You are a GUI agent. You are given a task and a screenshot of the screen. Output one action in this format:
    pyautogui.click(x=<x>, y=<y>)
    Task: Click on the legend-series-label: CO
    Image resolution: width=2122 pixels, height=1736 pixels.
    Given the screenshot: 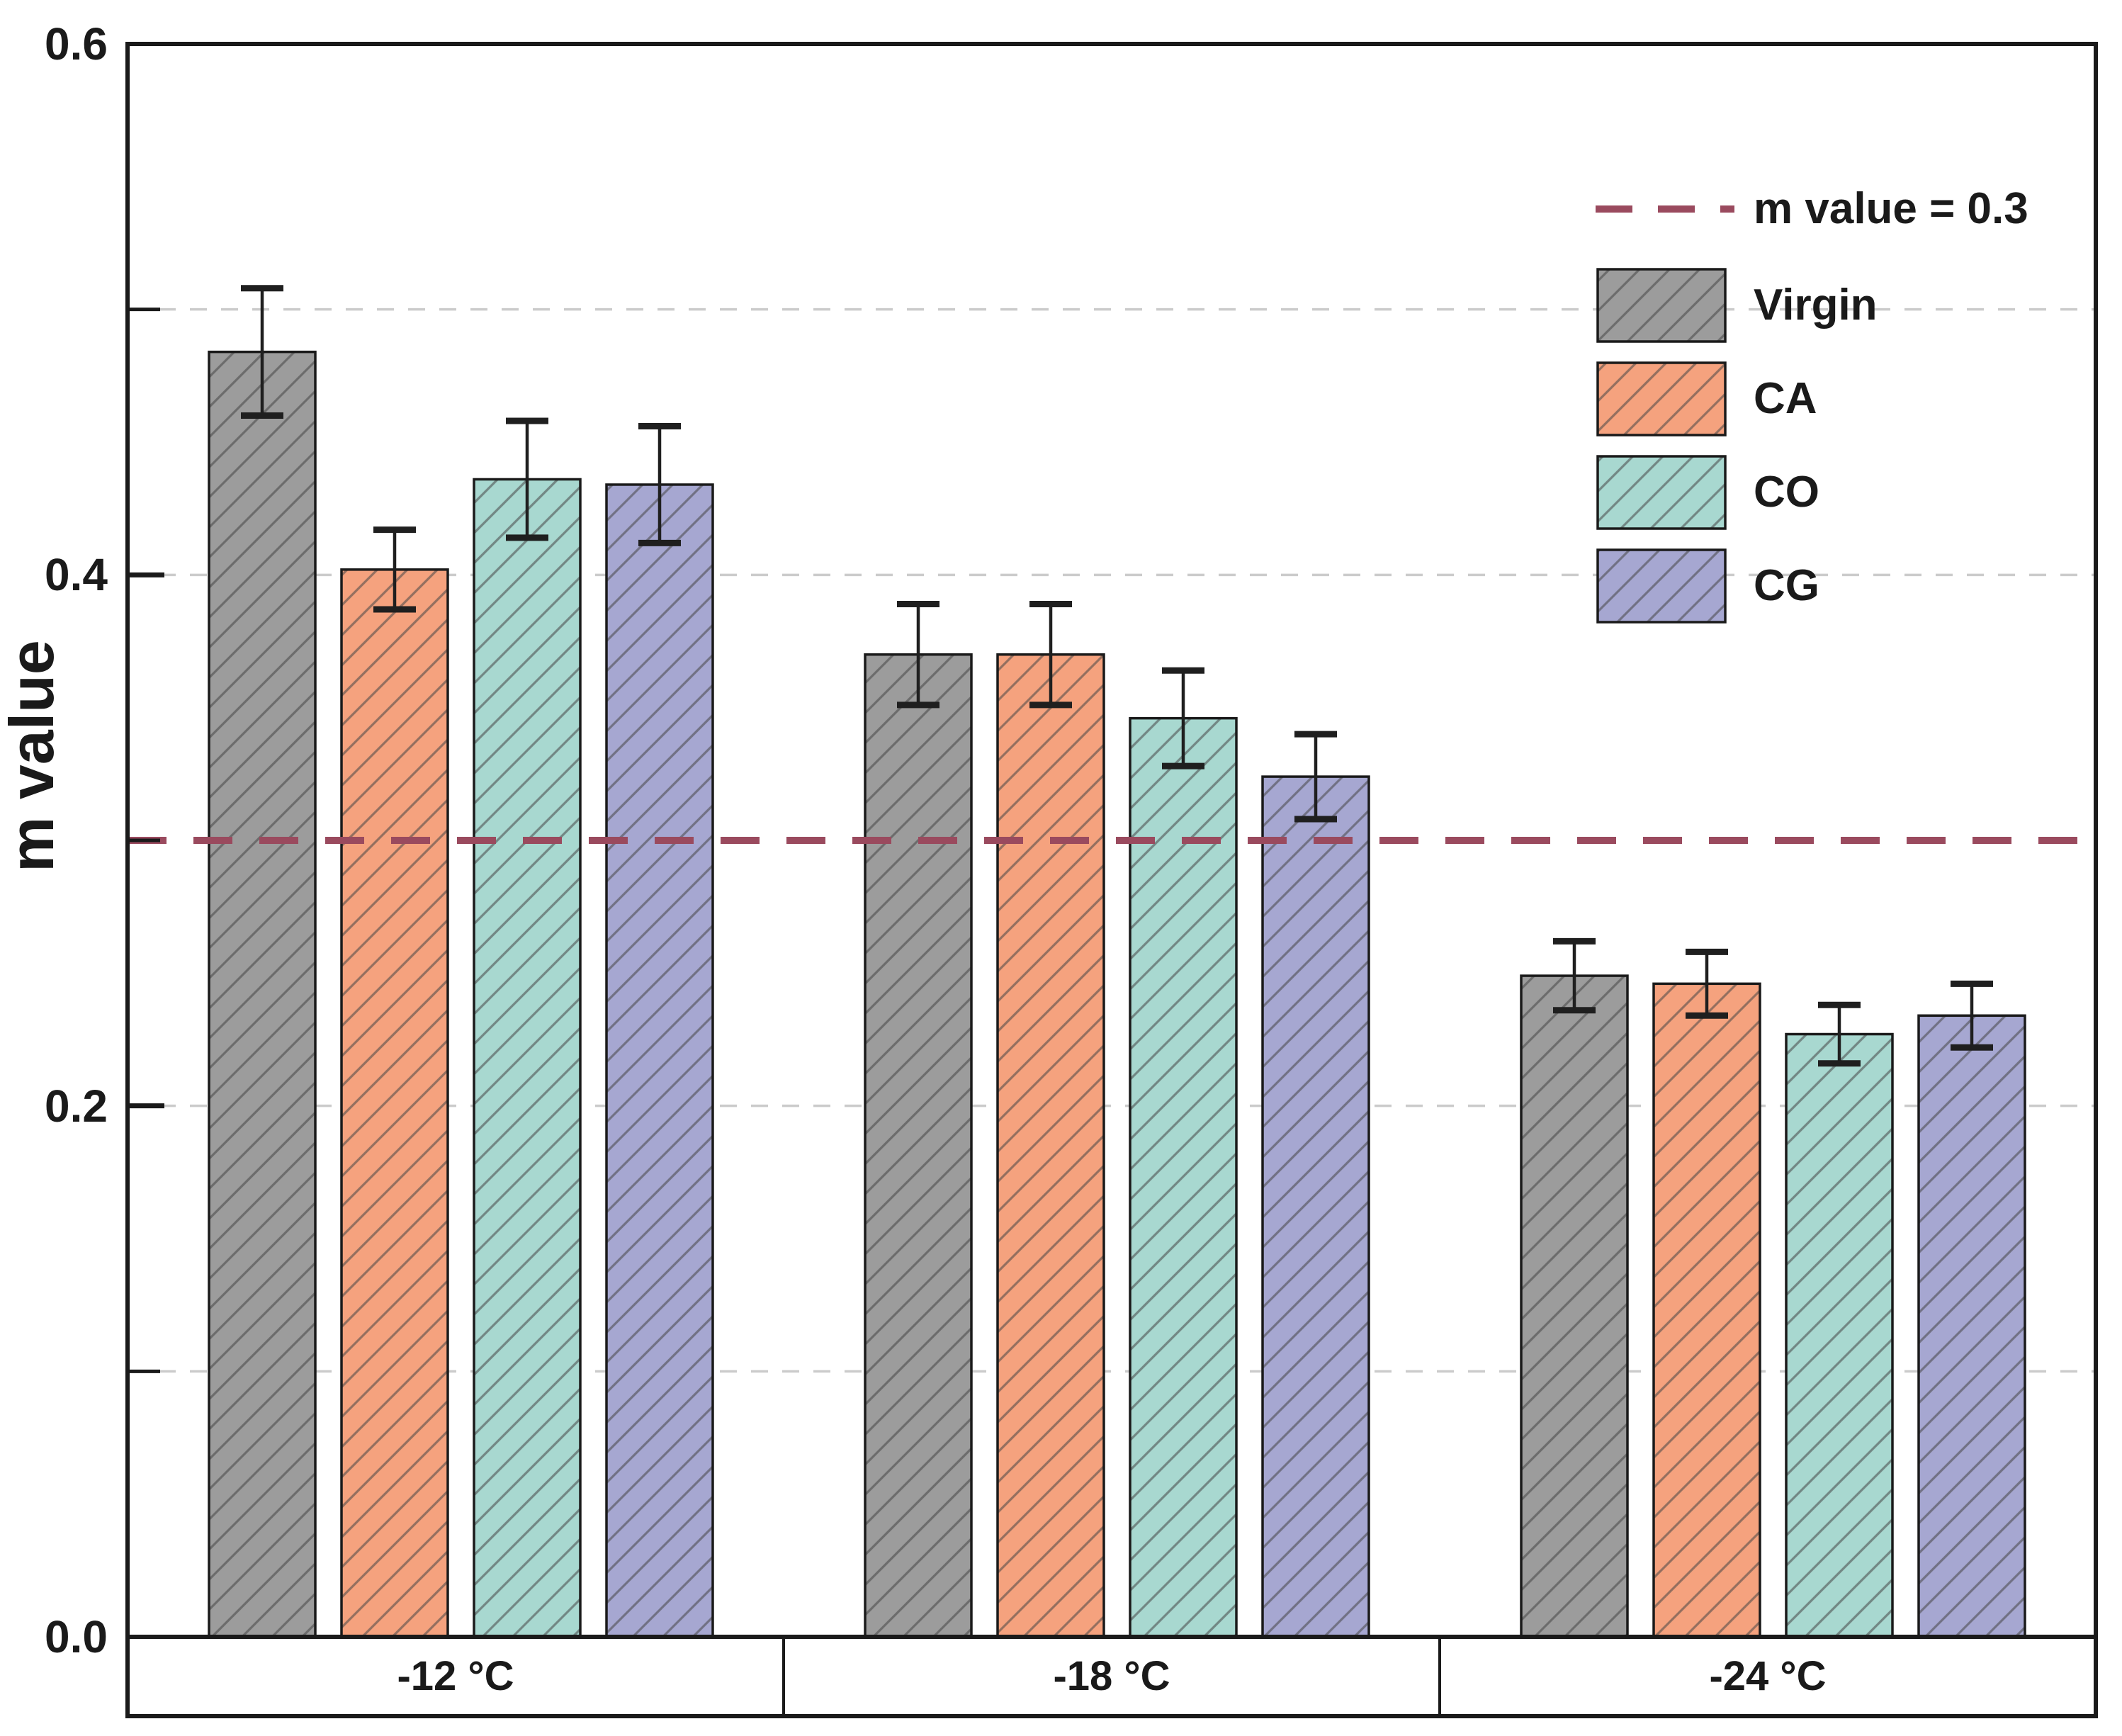 What is the action you would take?
    pyautogui.click(x=1786, y=492)
    